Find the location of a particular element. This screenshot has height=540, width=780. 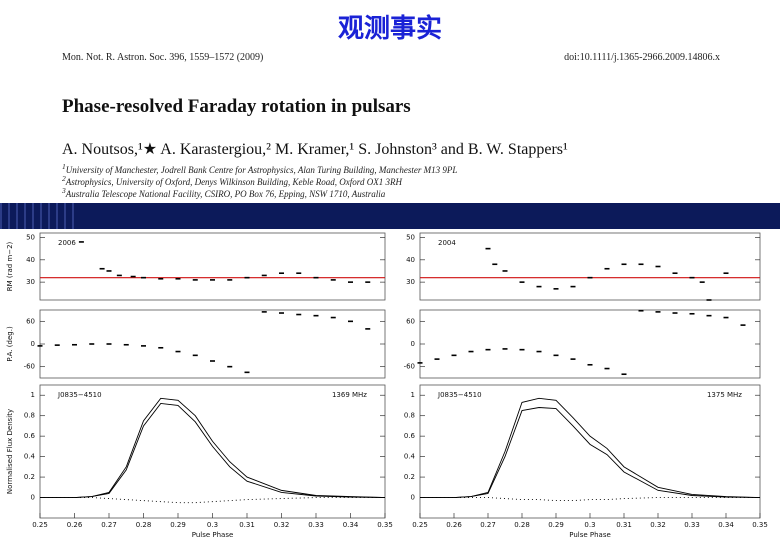

y-tick-label: 50 is located at coordinates (410, 237).